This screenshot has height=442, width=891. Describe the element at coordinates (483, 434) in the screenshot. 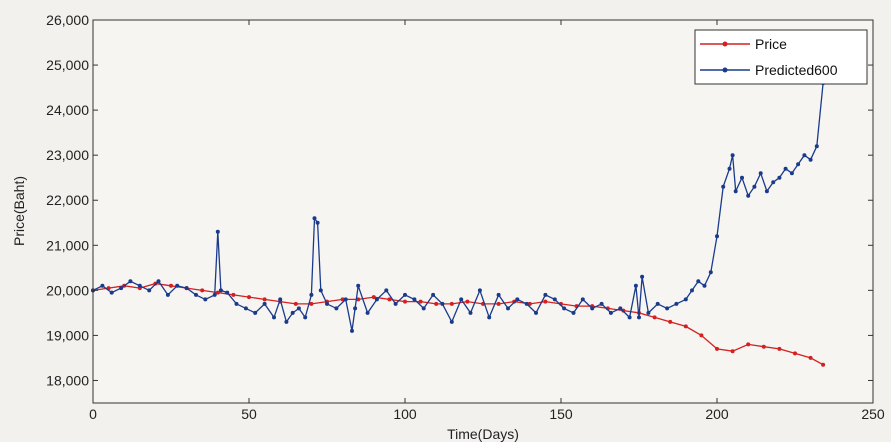

I see `x-axis-title: Time(Days)` at that location.